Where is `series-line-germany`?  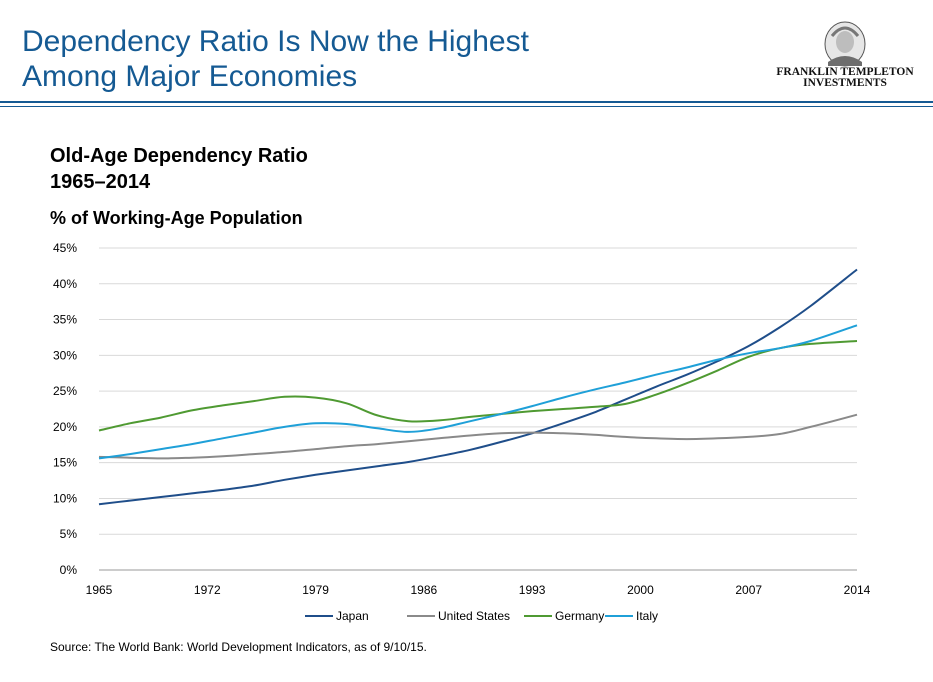 series-line-germany is located at coordinates (478, 386).